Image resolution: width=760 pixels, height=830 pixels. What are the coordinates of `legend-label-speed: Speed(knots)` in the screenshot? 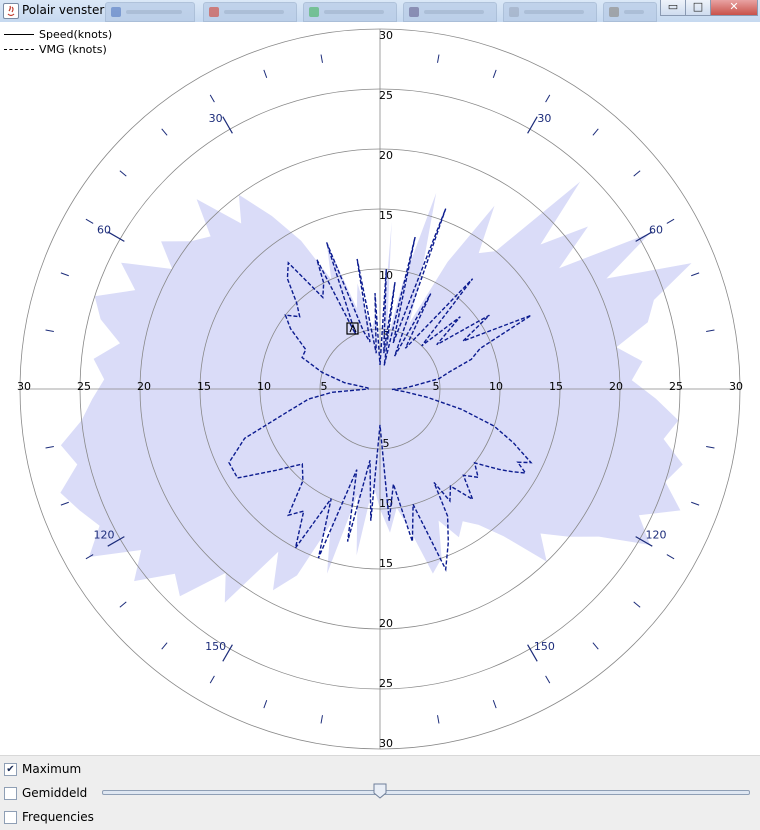 It's located at (76, 34).